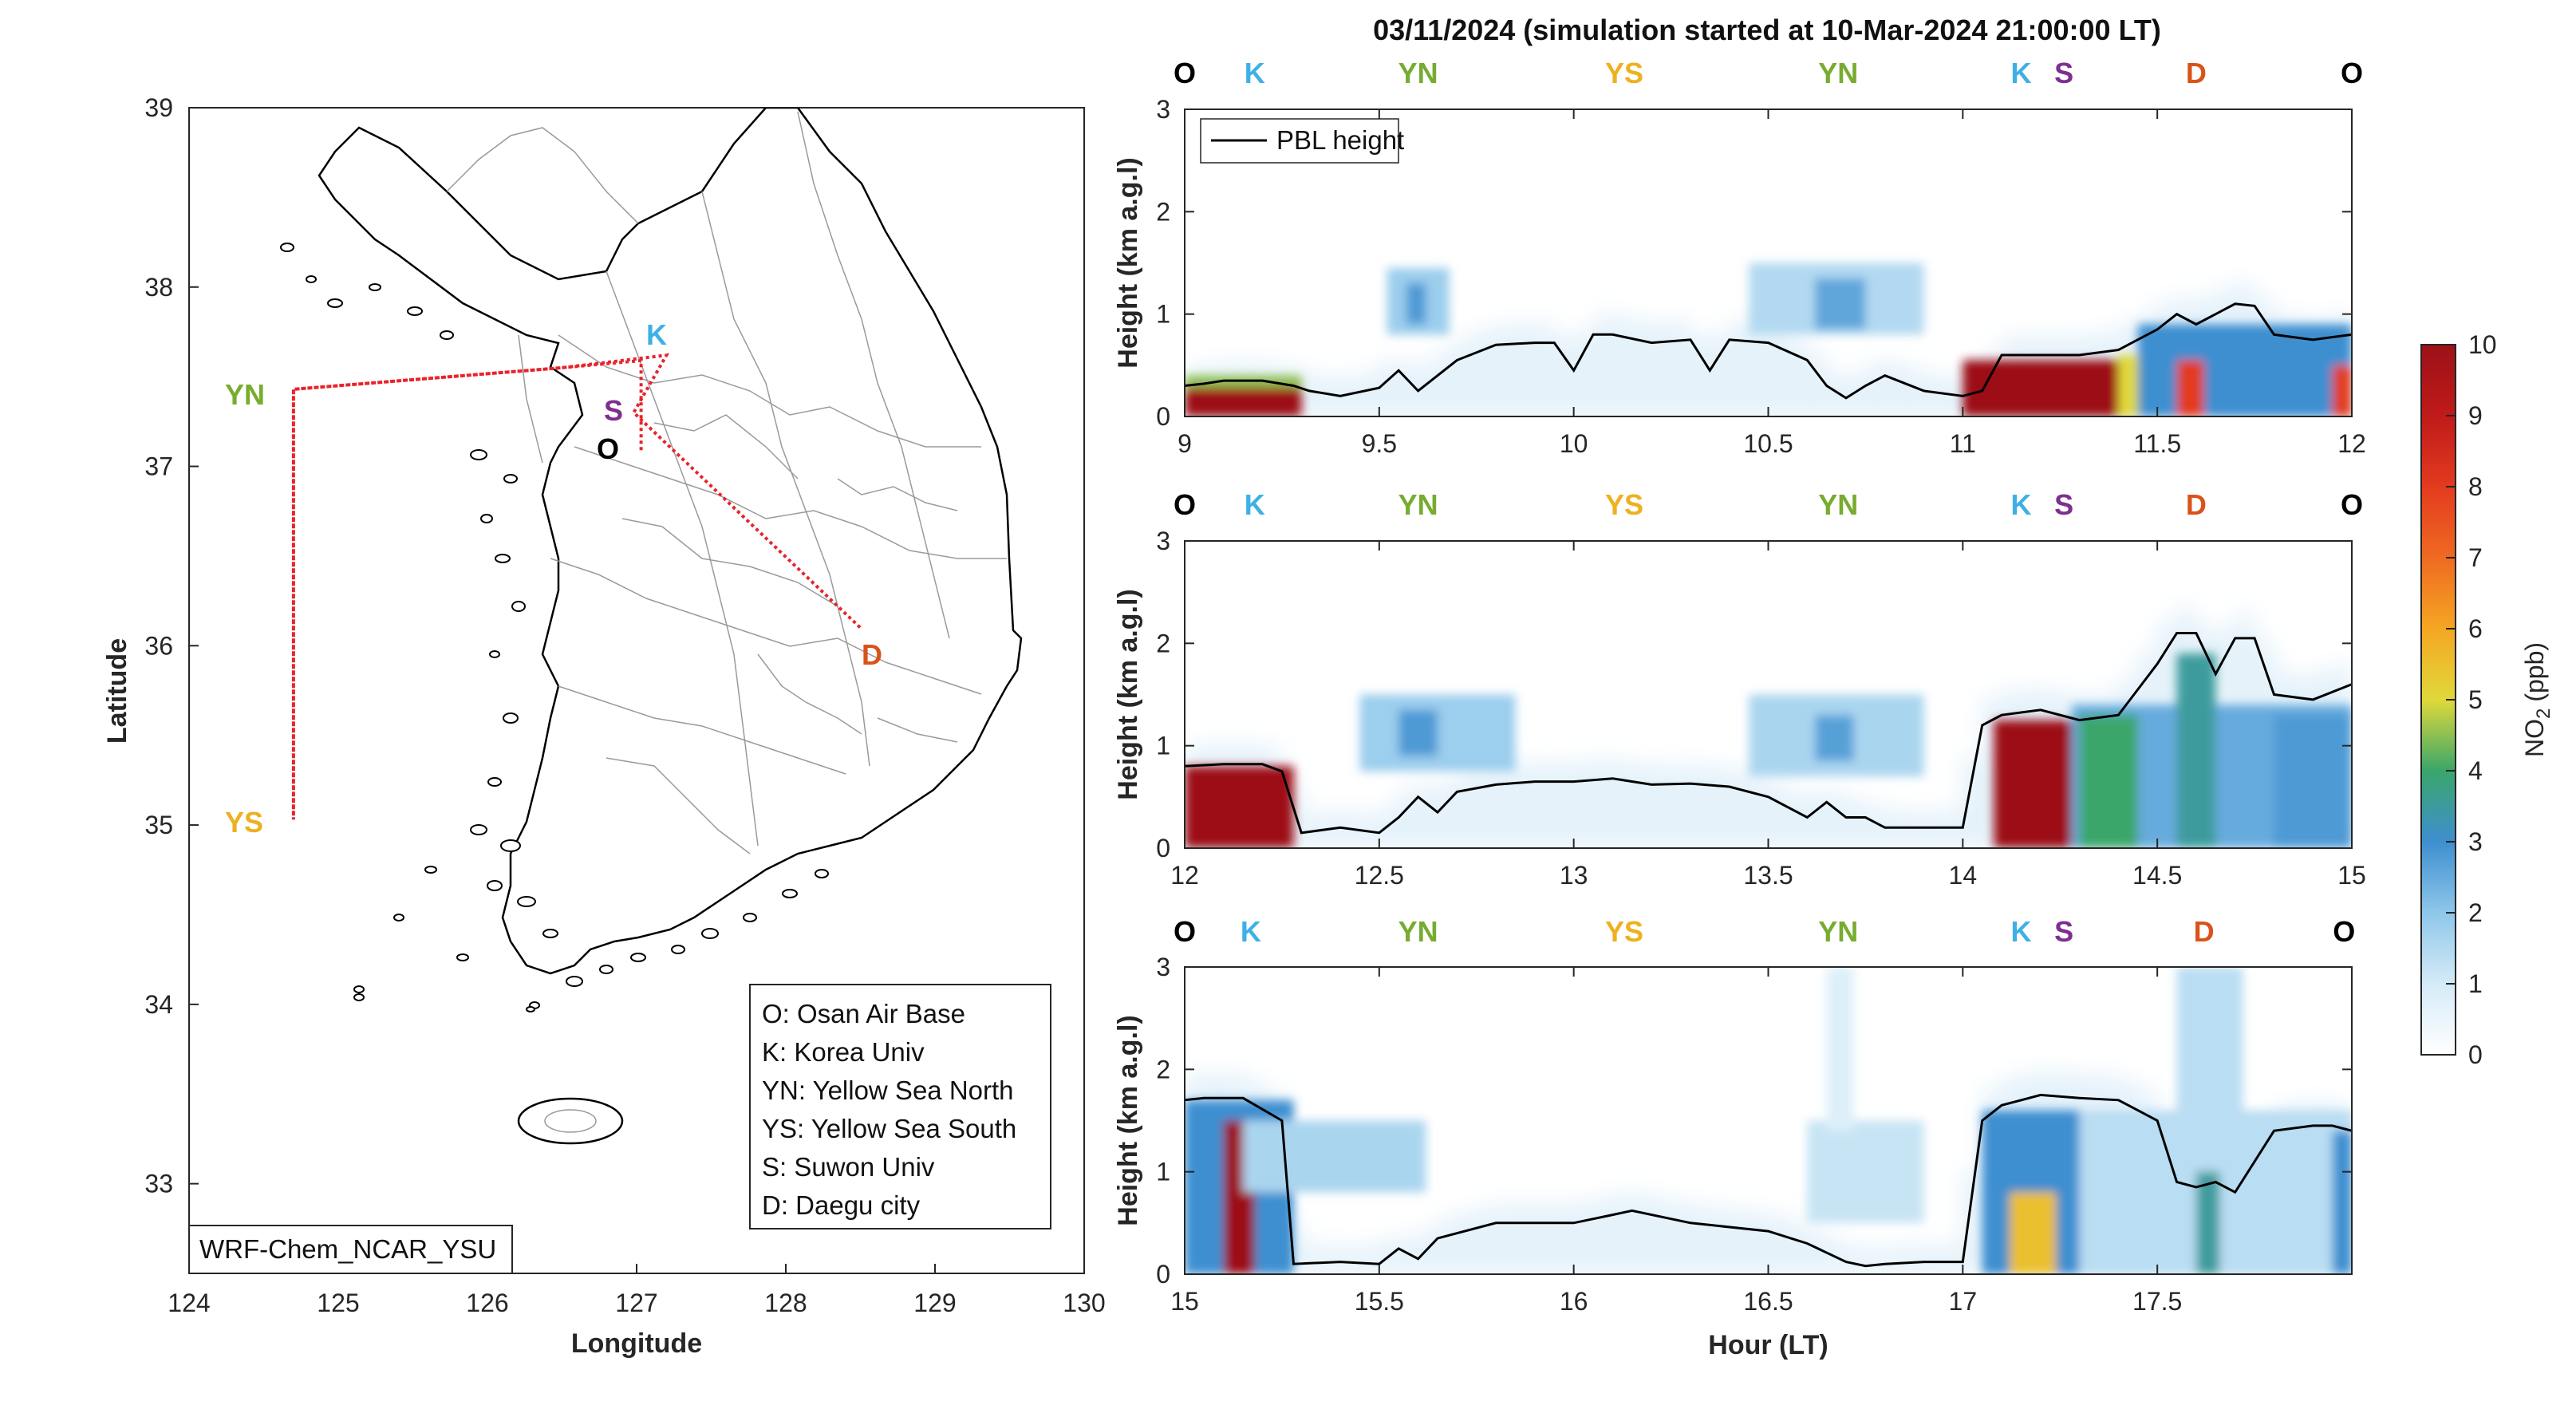 This screenshot has height=1413, width=2576. Describe the element at coordinates (2475, 557) in the screenshot. I see `colorbar-tick-label: 7` at that location.